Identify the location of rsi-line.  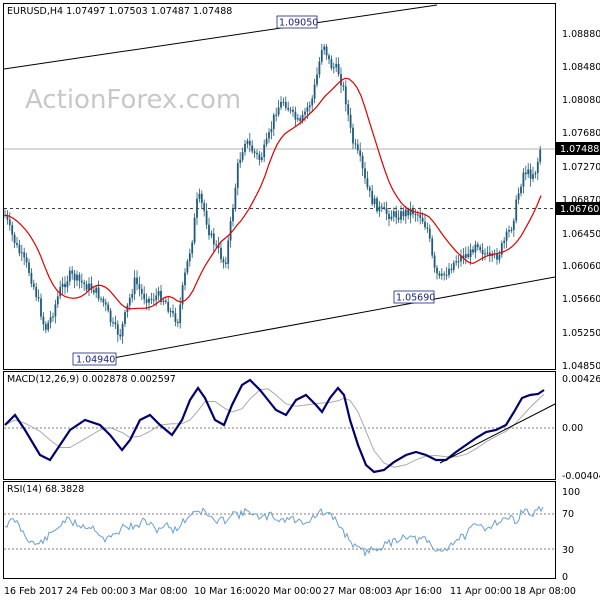
(274, 531).